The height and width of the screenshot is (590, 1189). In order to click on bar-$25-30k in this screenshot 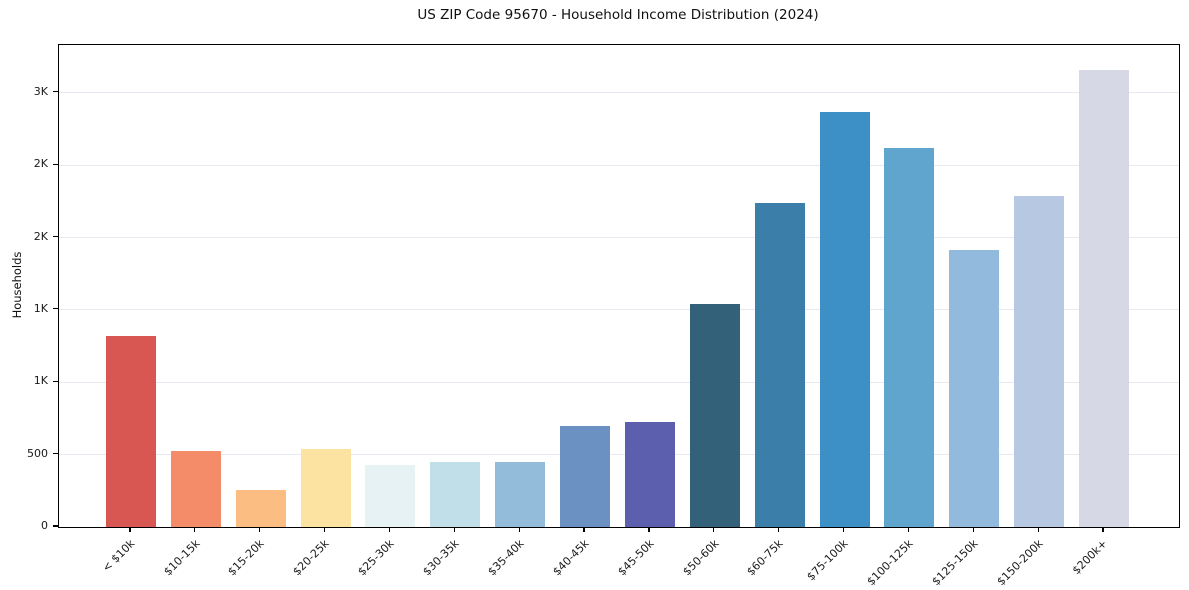, I will do `click(390, 495)`.